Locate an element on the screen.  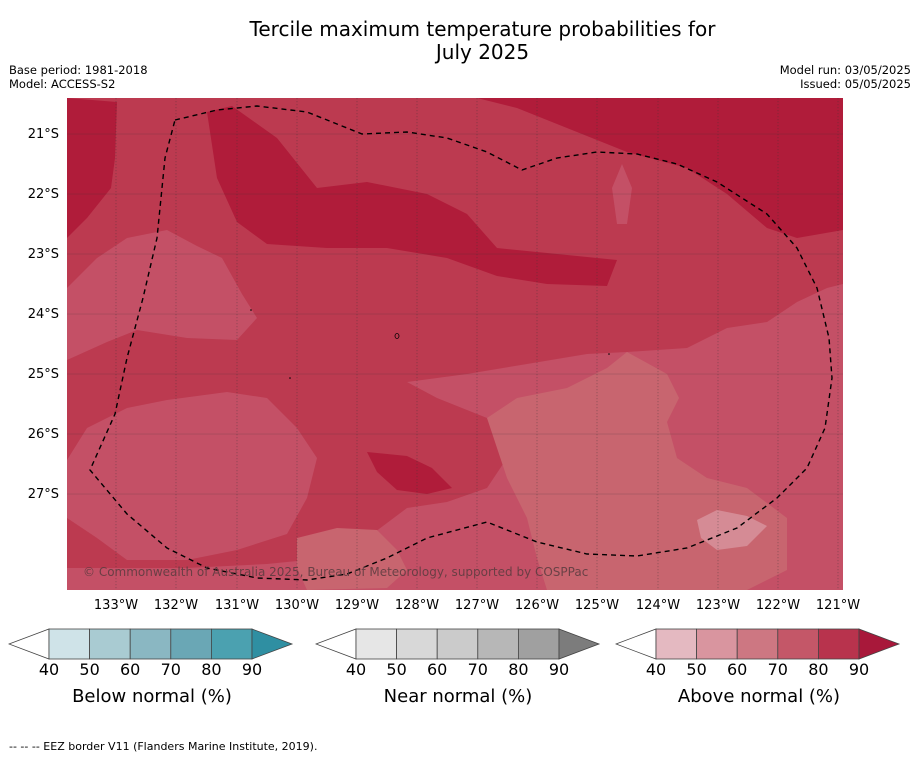
region-40-southeast is located at coordinates (732, 530).